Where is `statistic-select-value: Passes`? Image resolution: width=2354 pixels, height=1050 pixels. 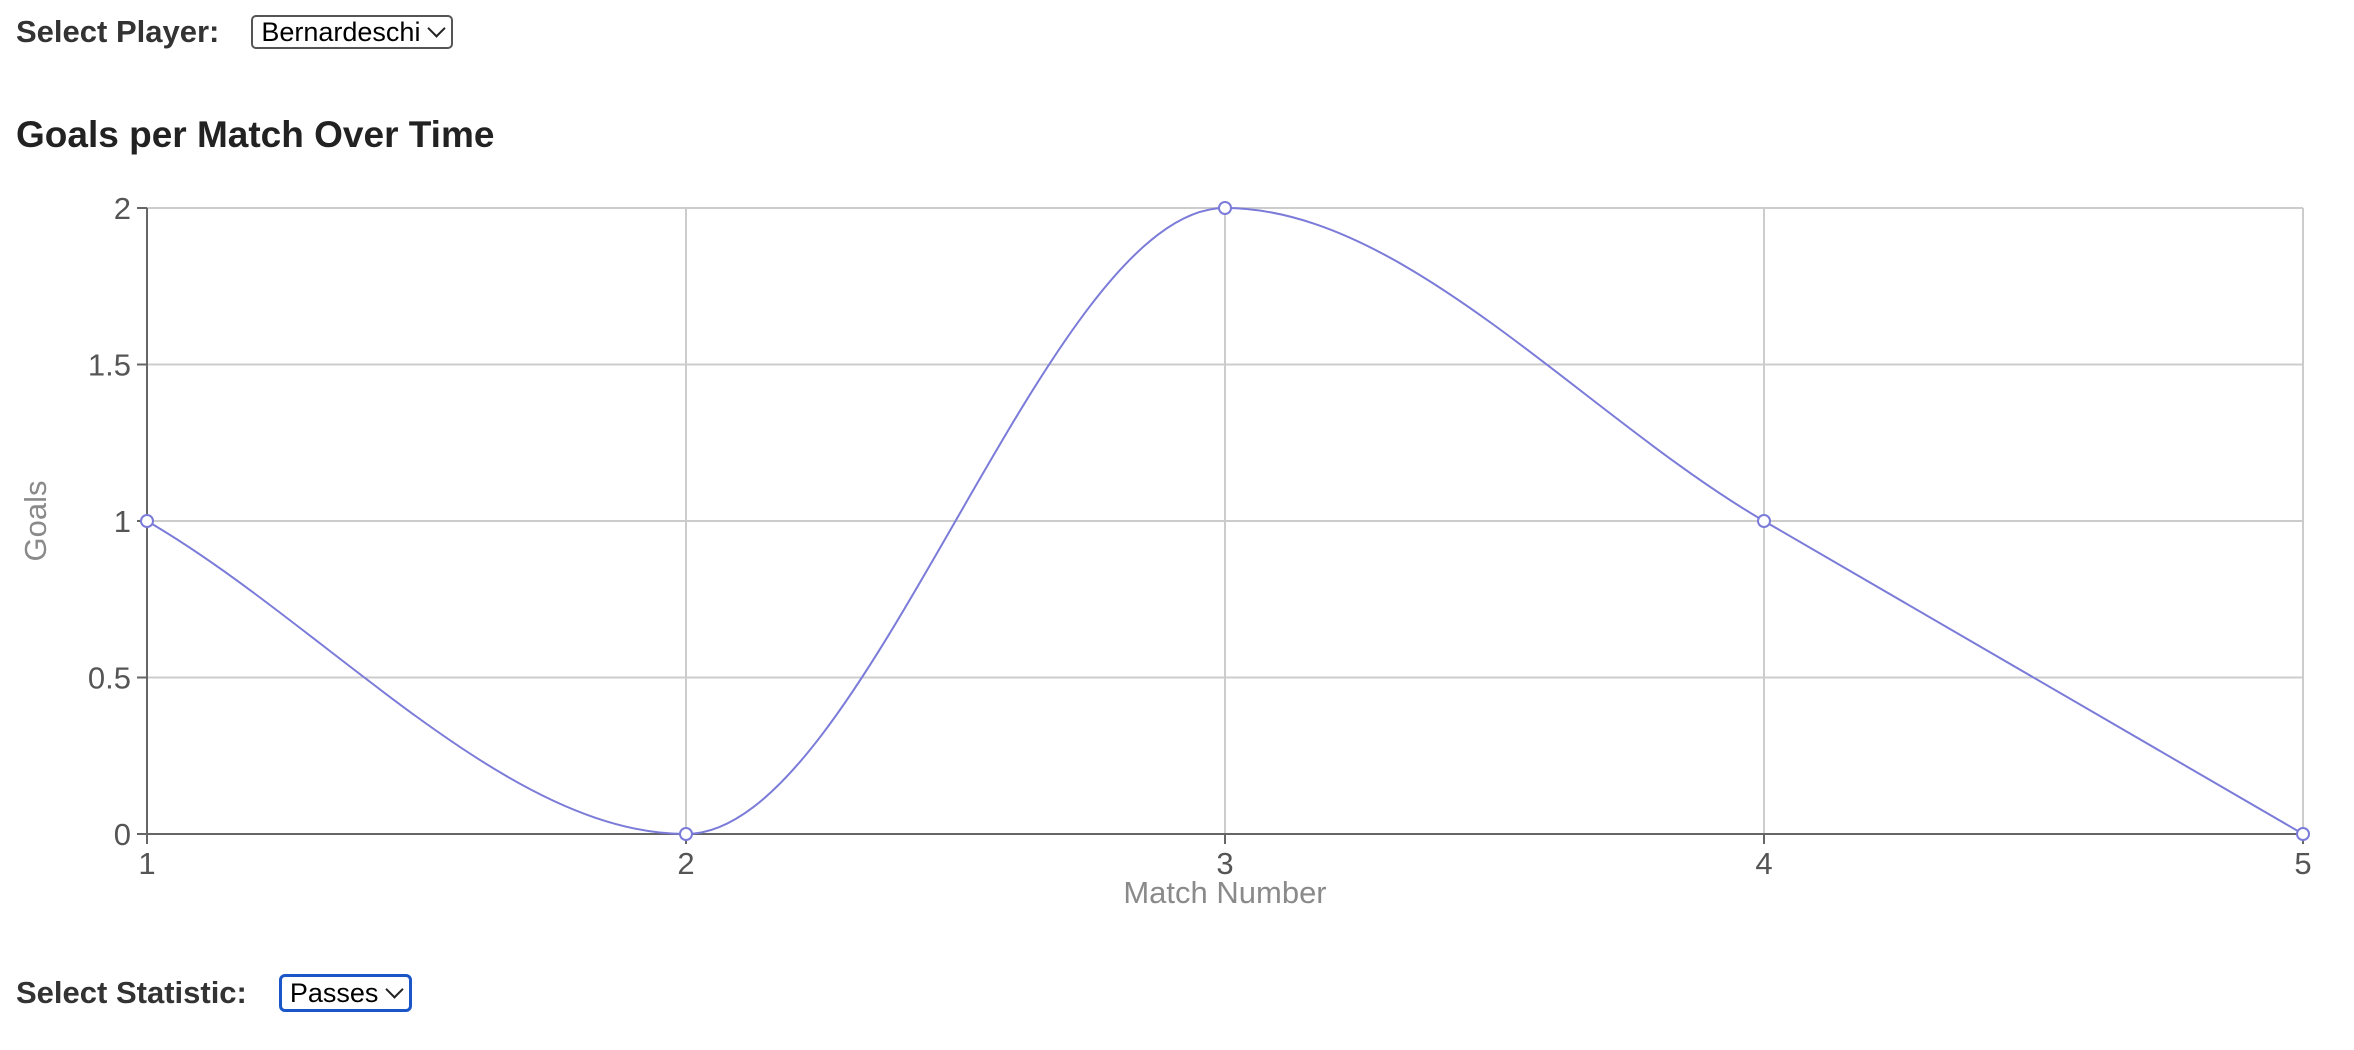 statistic-select-value: Passes is located at coordinates (334, 992).